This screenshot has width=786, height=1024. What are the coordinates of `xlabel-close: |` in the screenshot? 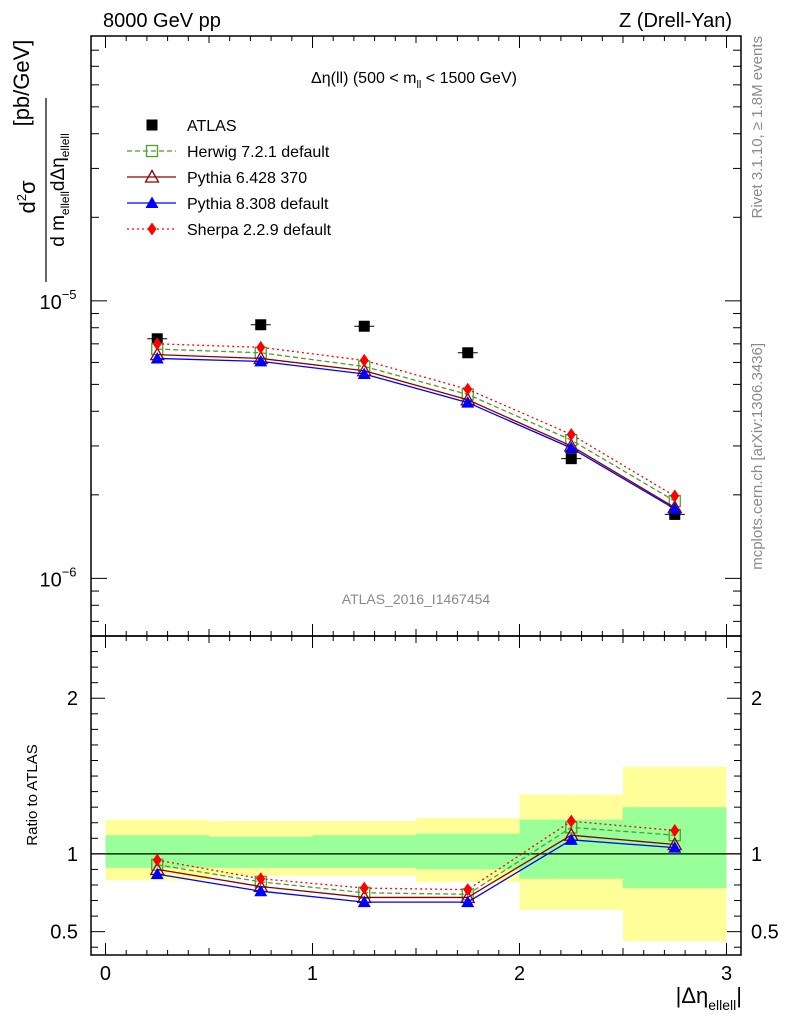 It's located at (739, 995).